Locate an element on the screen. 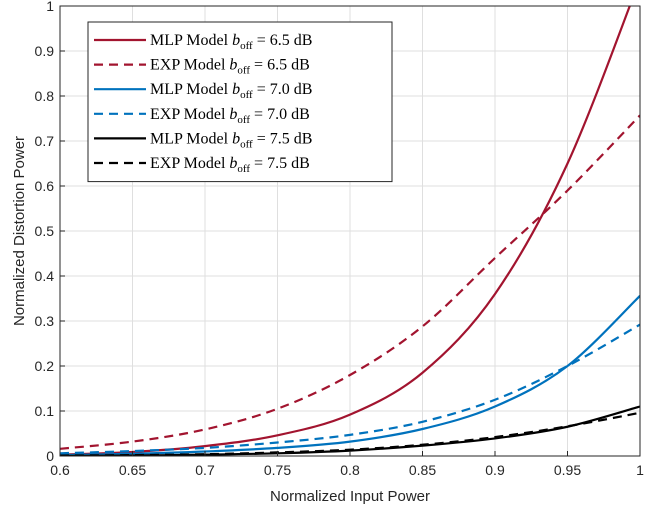 Image resolution: width=657 pixels, height=512 pixels. legend-entry: EXP Model boff = 7.5 dB is located at coordinates (230, 165).